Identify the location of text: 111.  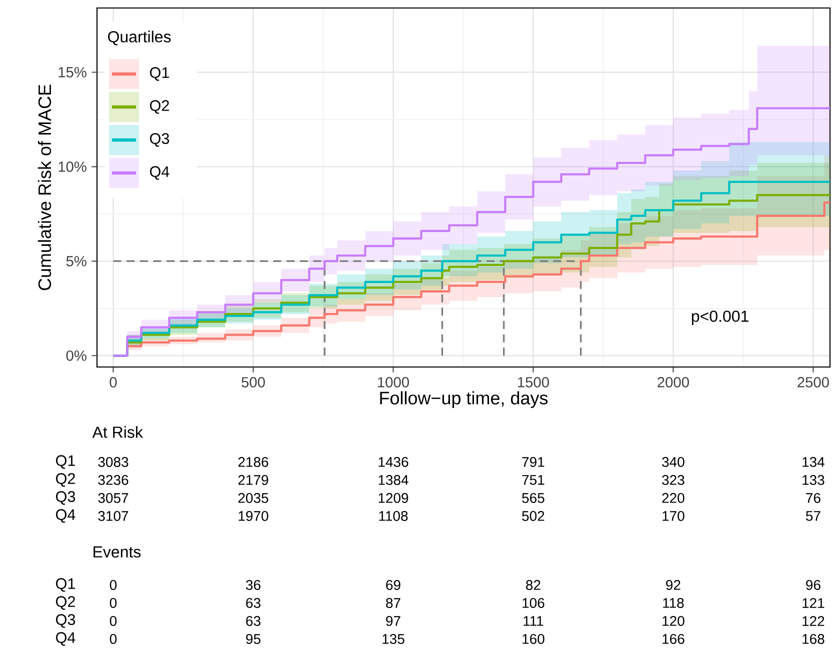
(534, 621).